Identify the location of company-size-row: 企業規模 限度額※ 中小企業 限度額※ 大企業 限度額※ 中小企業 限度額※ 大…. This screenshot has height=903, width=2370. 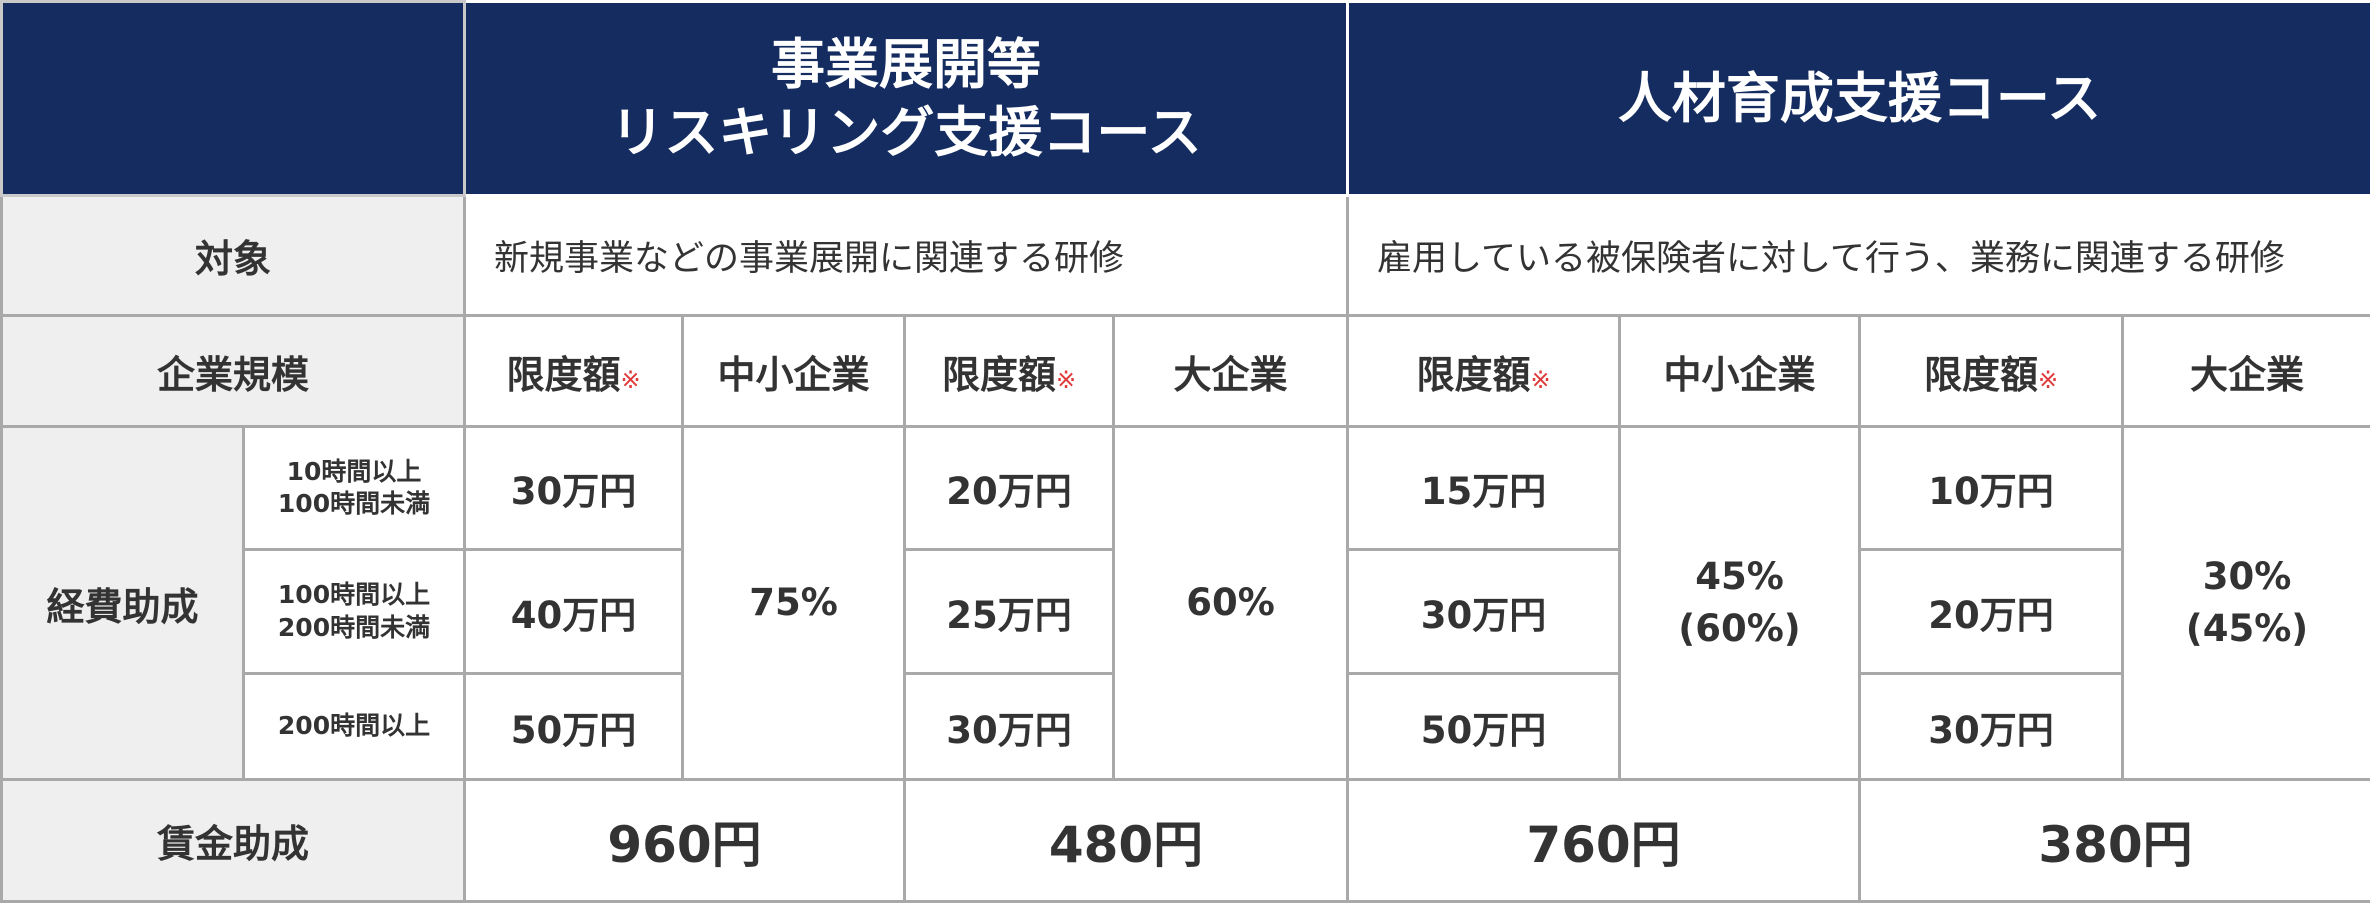
(1186, 371).